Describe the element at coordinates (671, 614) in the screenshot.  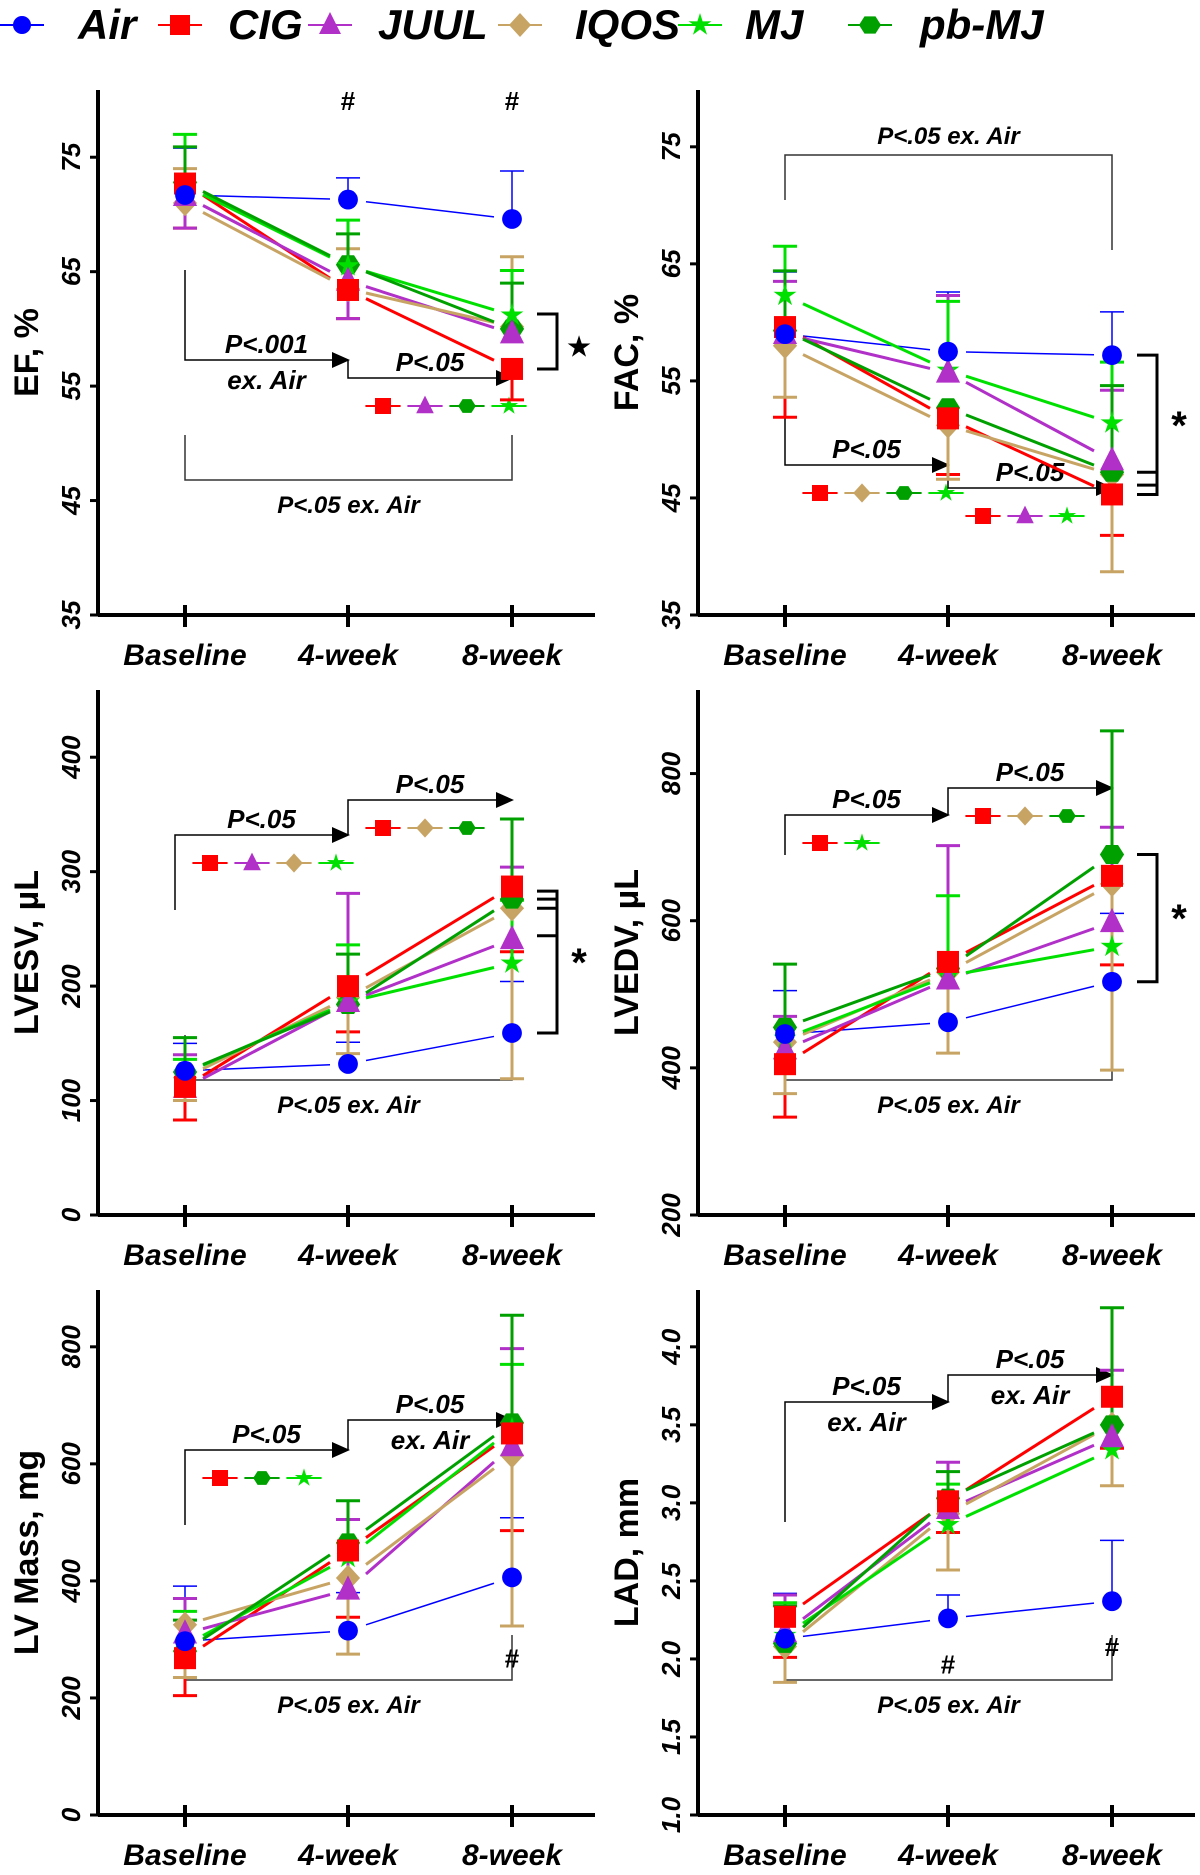
I see `y-tick-label: 35` at that location.